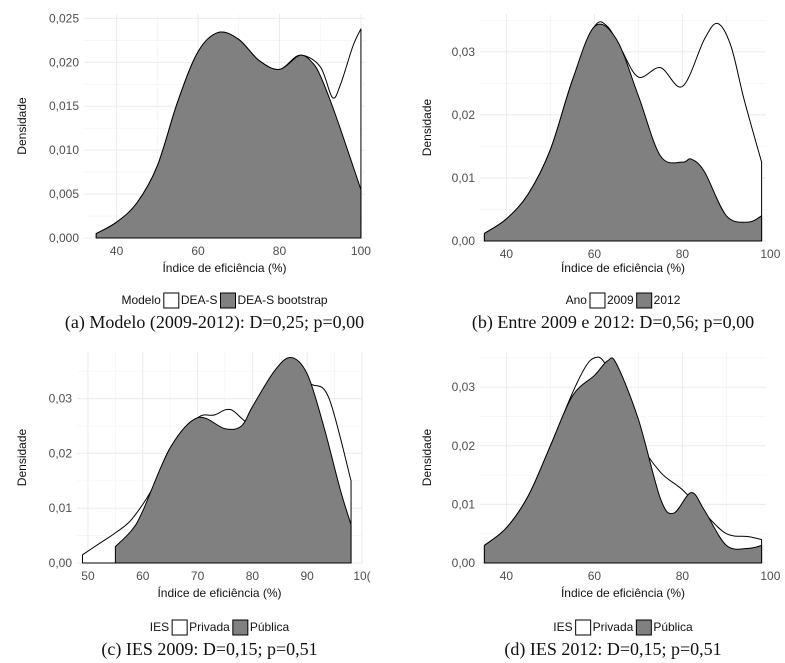 This screenshot has width=785, height=663. What do you see at coordinates (64, 150) in the screenshot?
I see `y-tick-label: 0,010` at bounding box center [64, 150].